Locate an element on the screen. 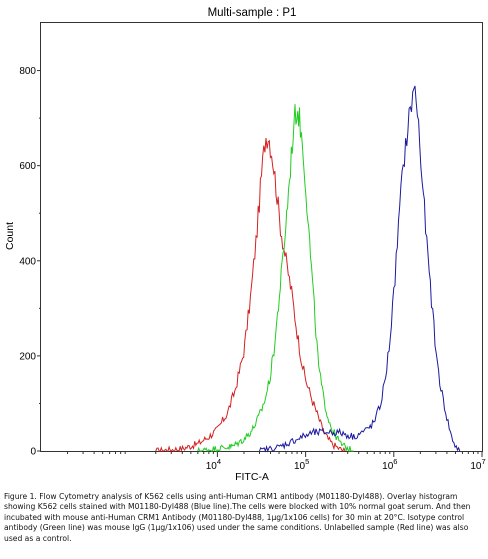  y-tick-label: 800 is located at coordinates (27, 71).